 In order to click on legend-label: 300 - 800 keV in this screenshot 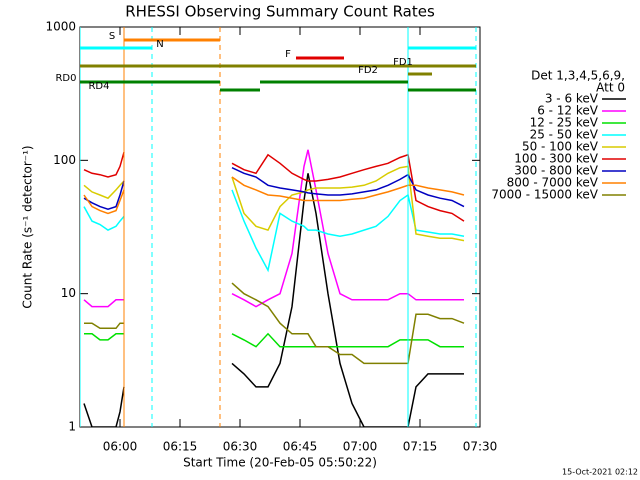, I will do `click(556, 171)`.